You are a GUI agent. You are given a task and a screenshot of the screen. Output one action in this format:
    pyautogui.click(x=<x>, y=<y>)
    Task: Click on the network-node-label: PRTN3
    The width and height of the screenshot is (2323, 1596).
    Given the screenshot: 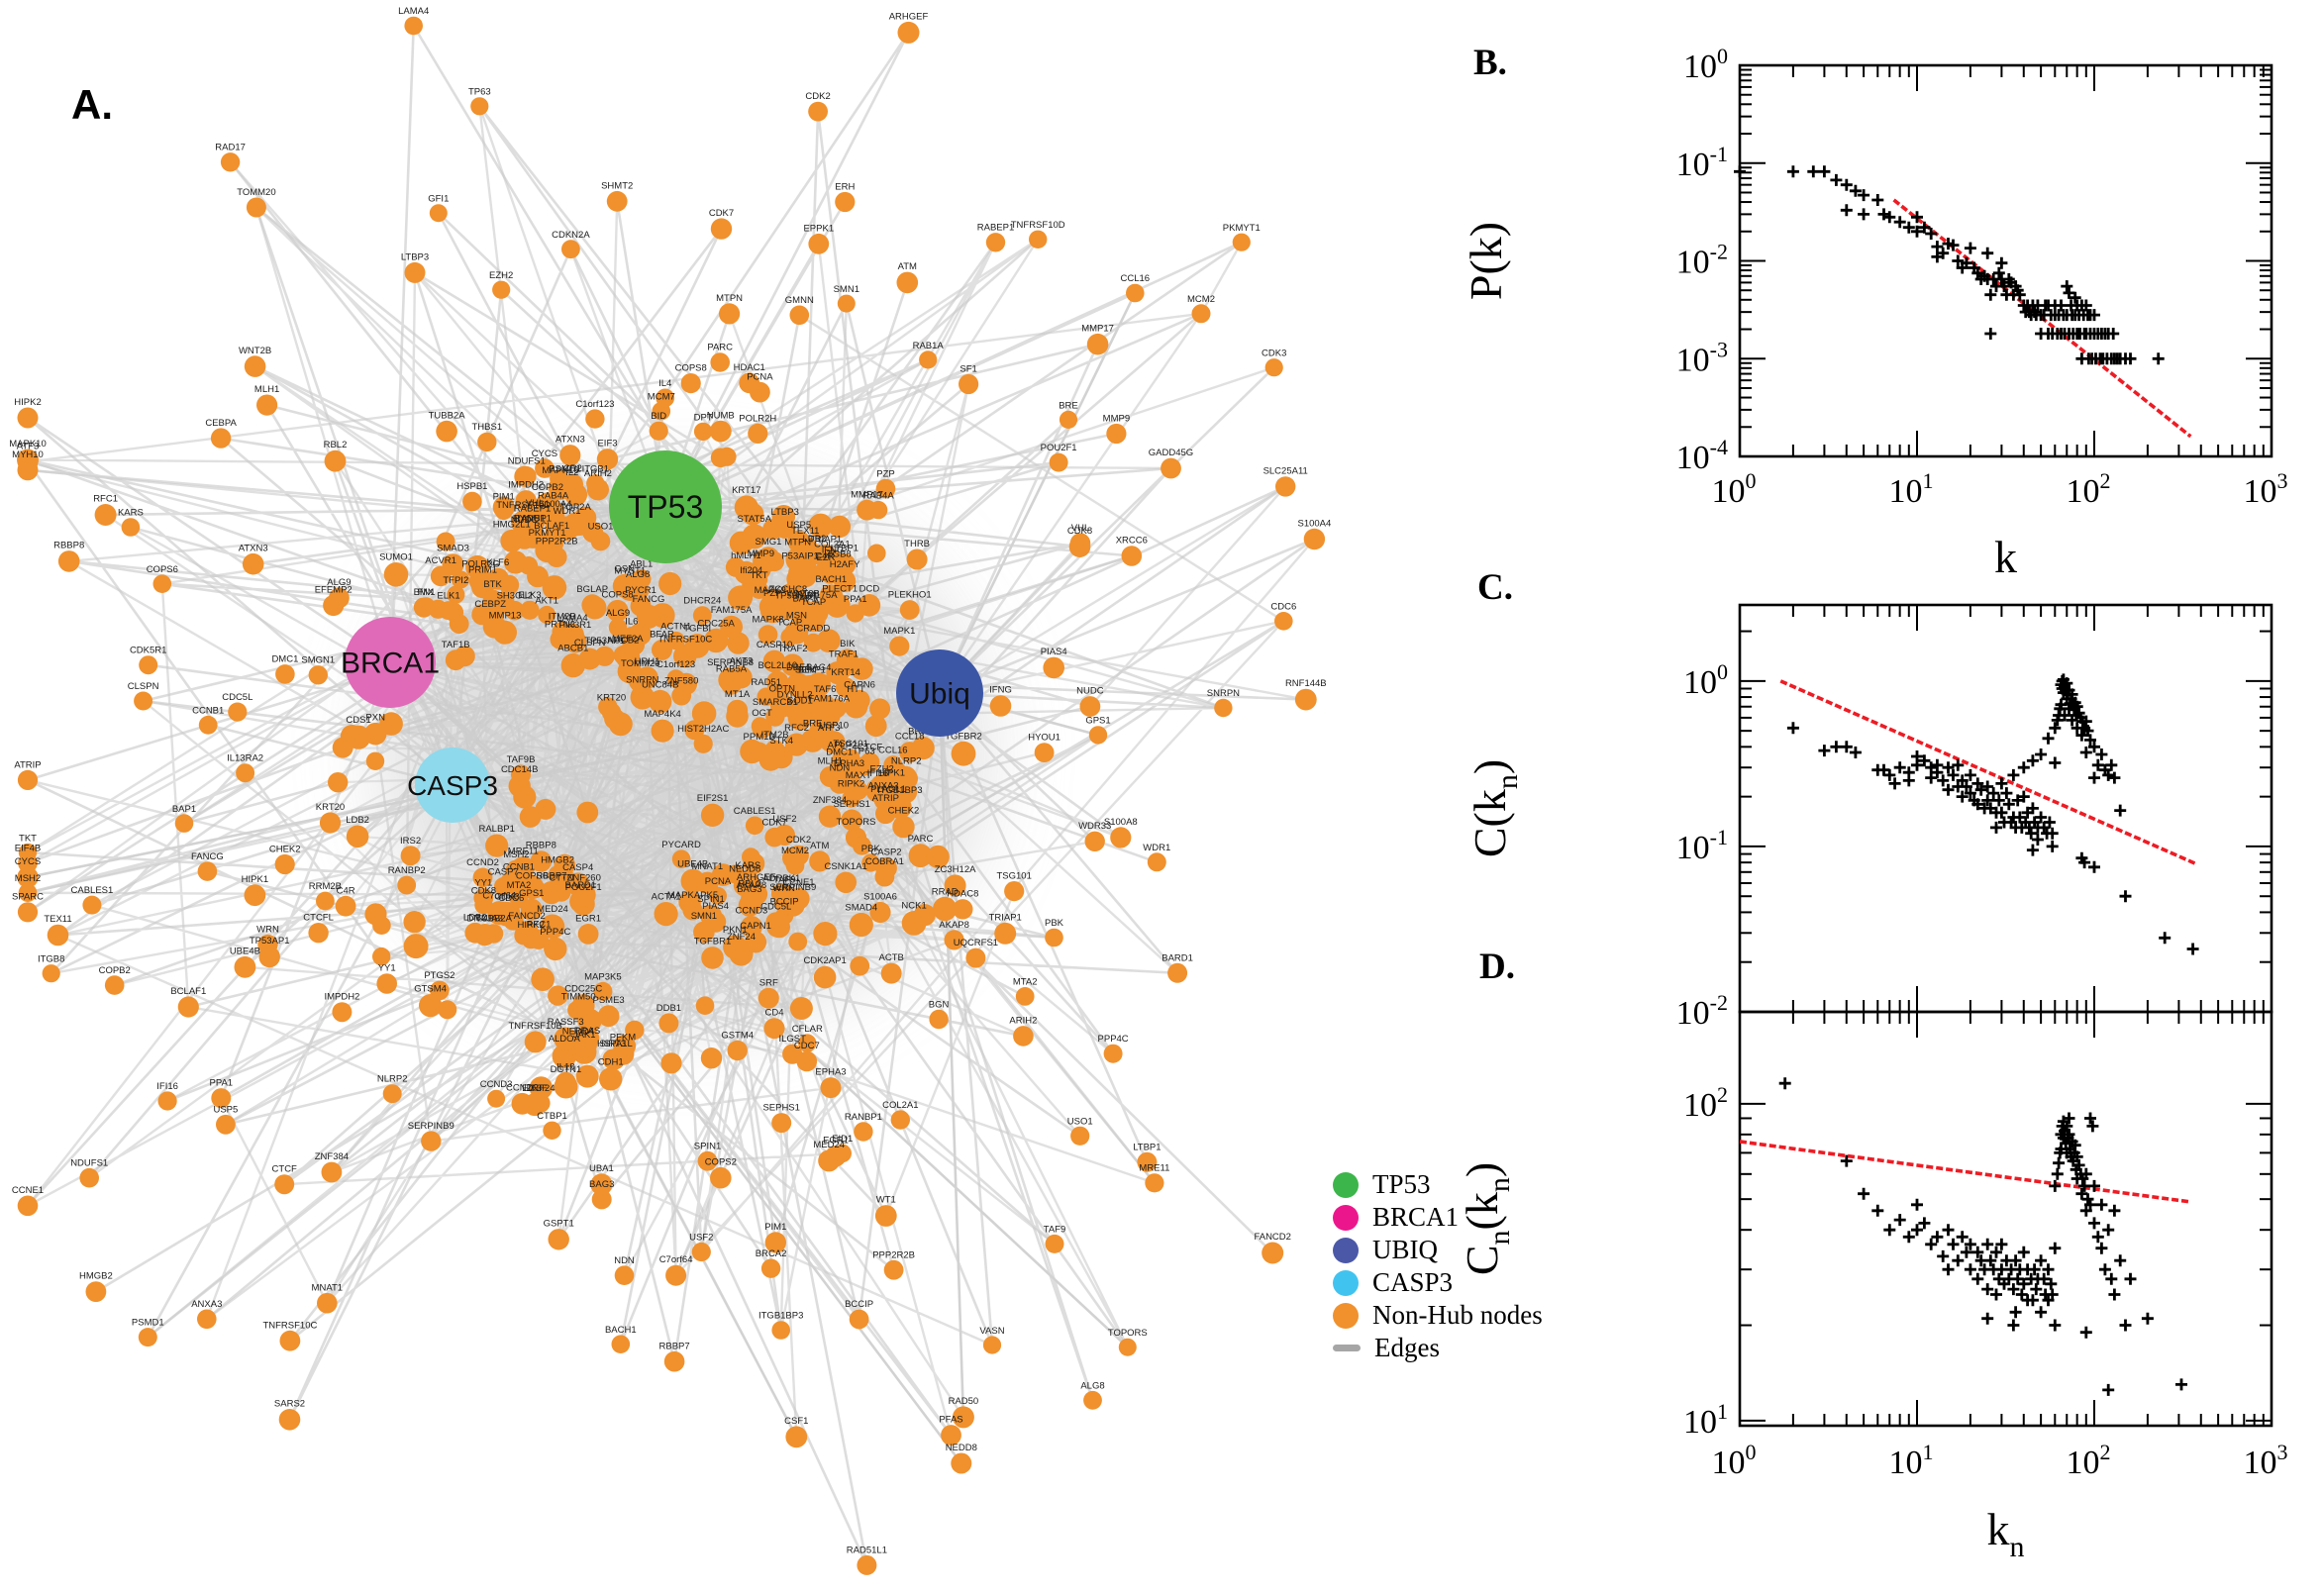 What is the action you would take?
    pyautogui.click(x=560, y=624)
    